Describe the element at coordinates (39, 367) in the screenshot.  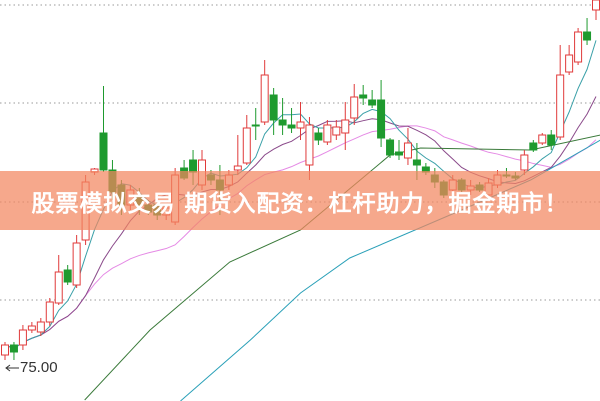
I see `price-annotation-label: 75.00` at that location.